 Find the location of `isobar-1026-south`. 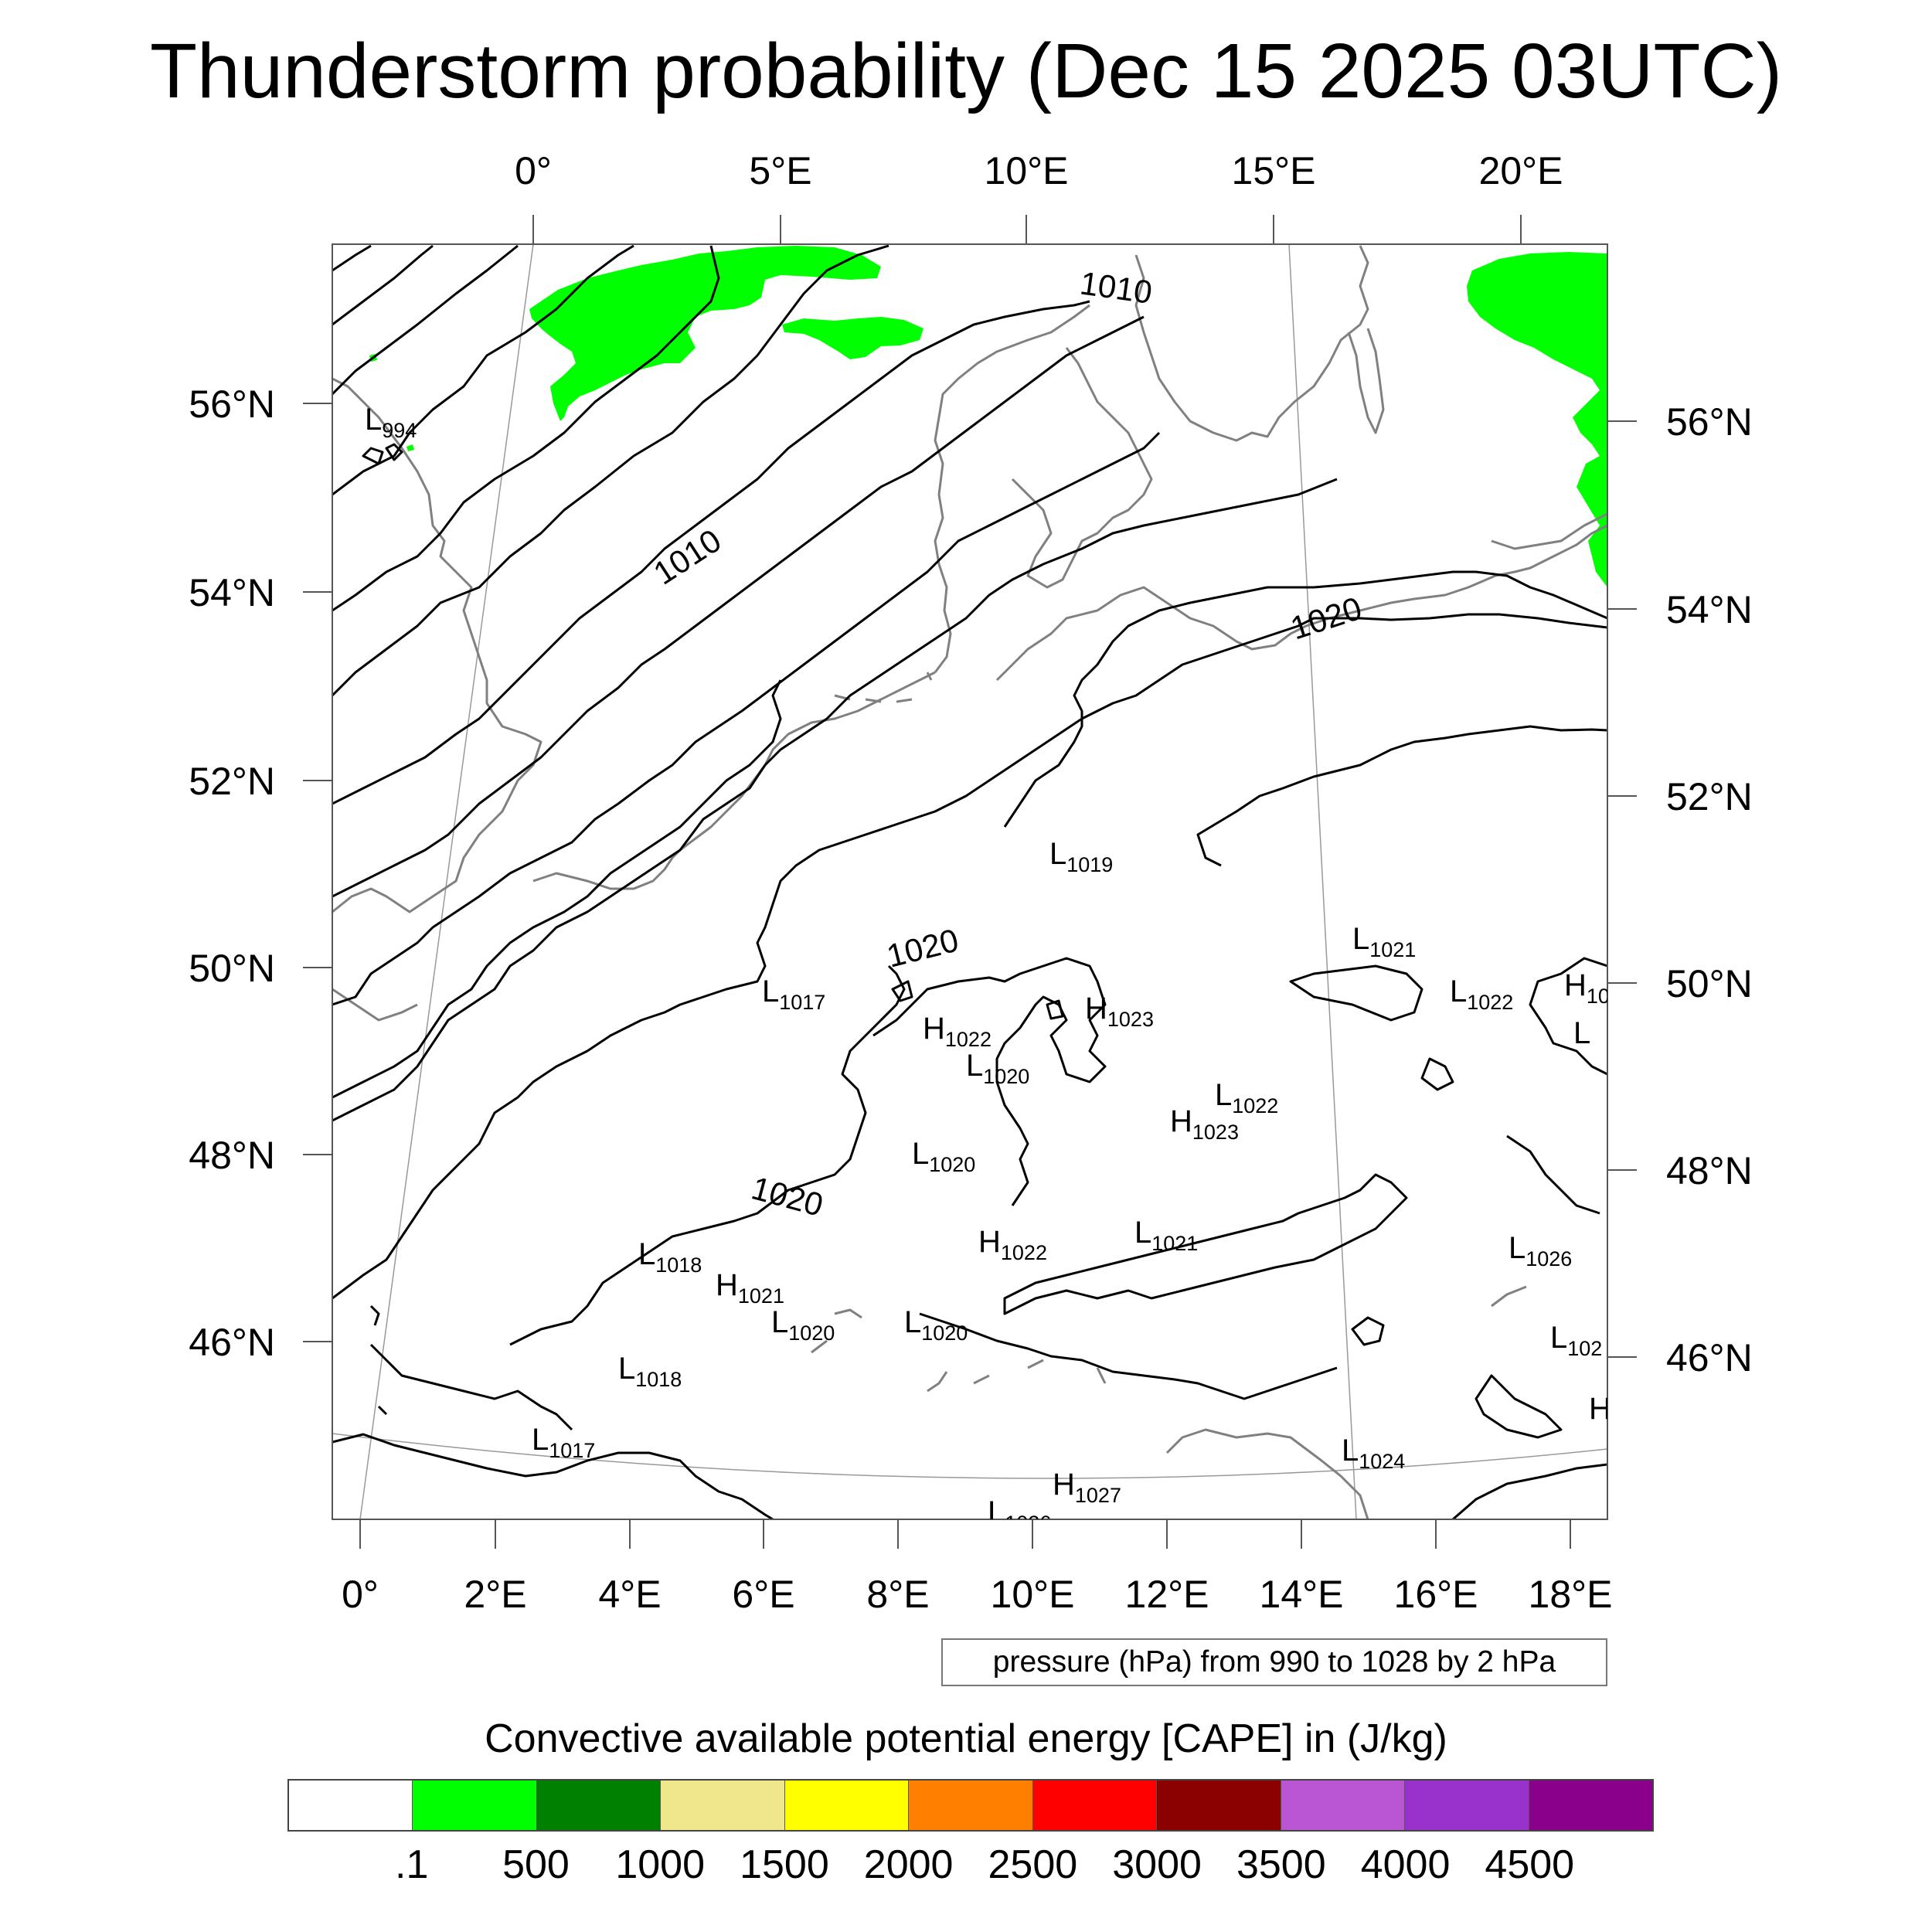

isobar-1026-south is located at coordinates (1128, 1356).